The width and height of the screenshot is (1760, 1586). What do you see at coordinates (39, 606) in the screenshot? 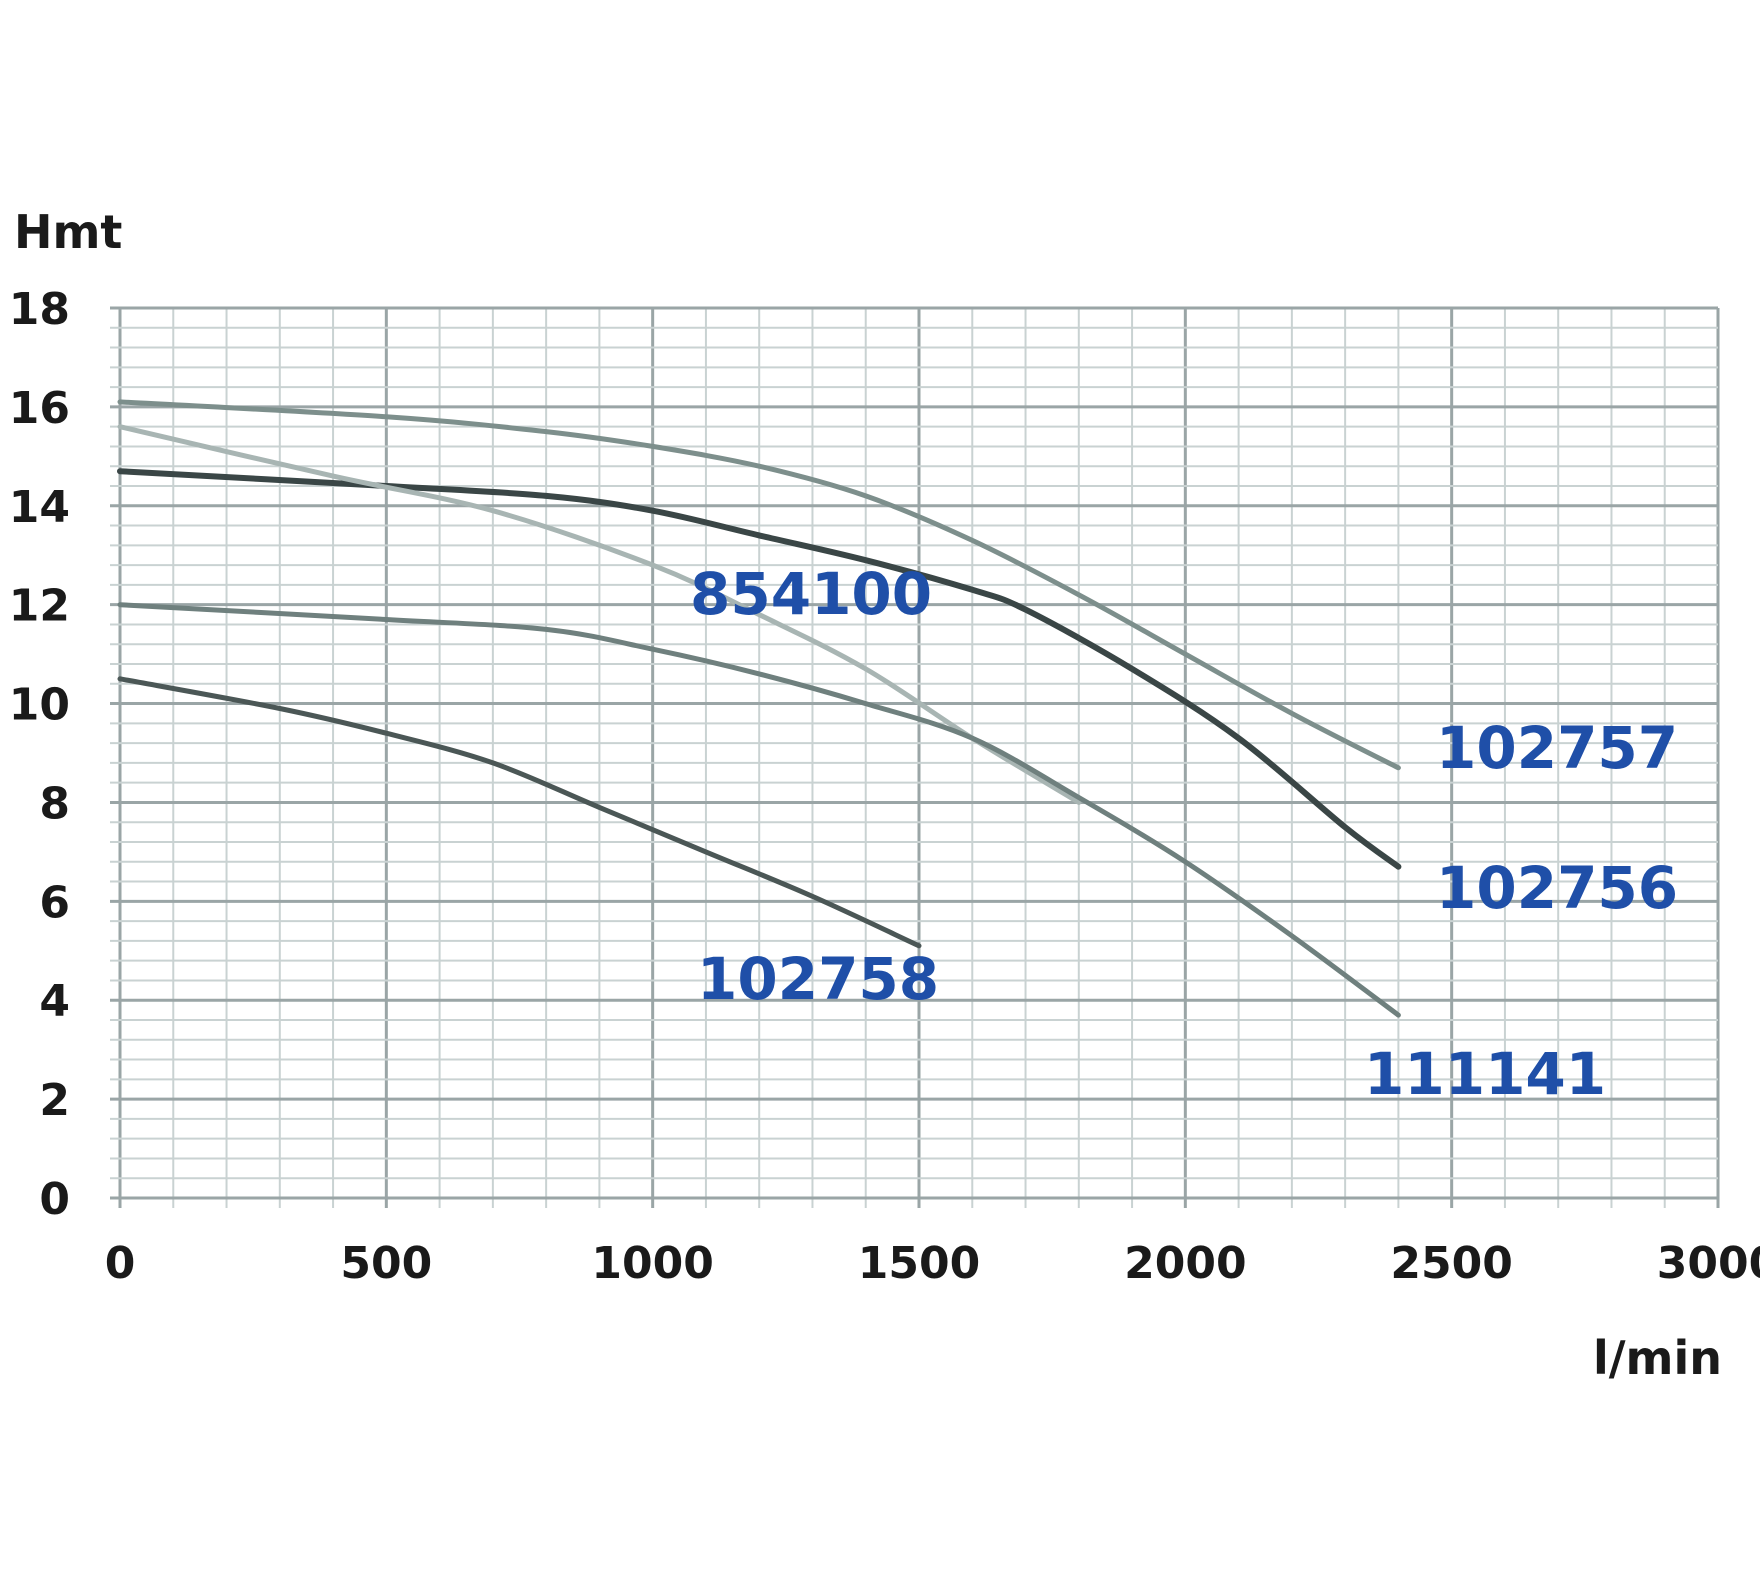
I see `y-tick-label: 12` at bounding box center [39, 606].